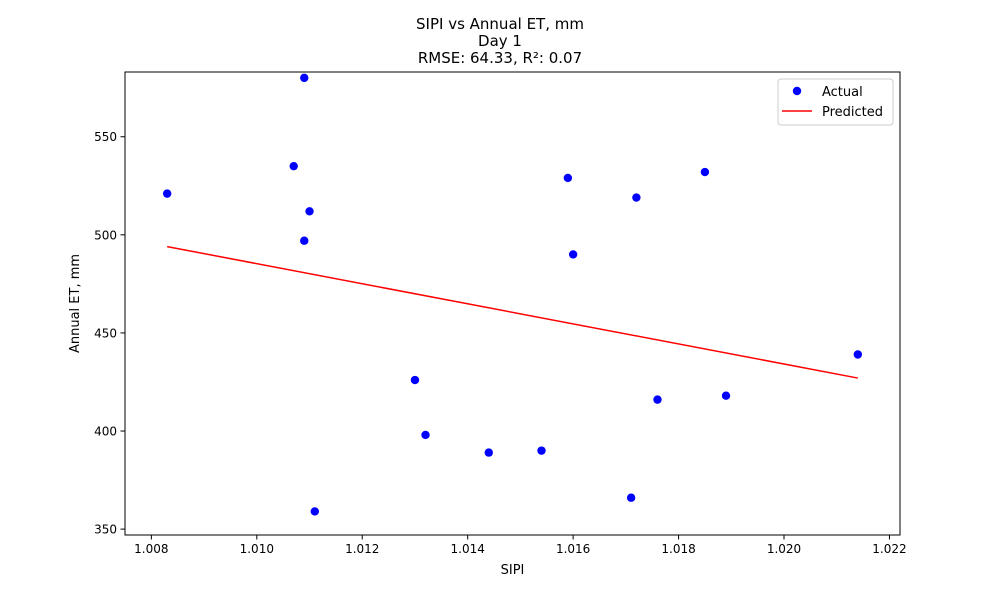 The height and width of the screenshot is (600, 1000). Describe the element at coordinates (105, 530) in the screenshot. I see `y-tick-label: 350` at that location.